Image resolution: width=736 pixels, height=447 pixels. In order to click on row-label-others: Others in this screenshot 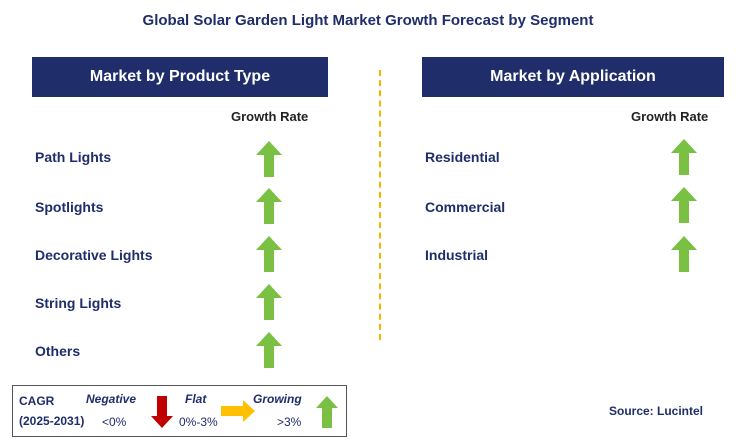, I will do `click(58, 351)`.